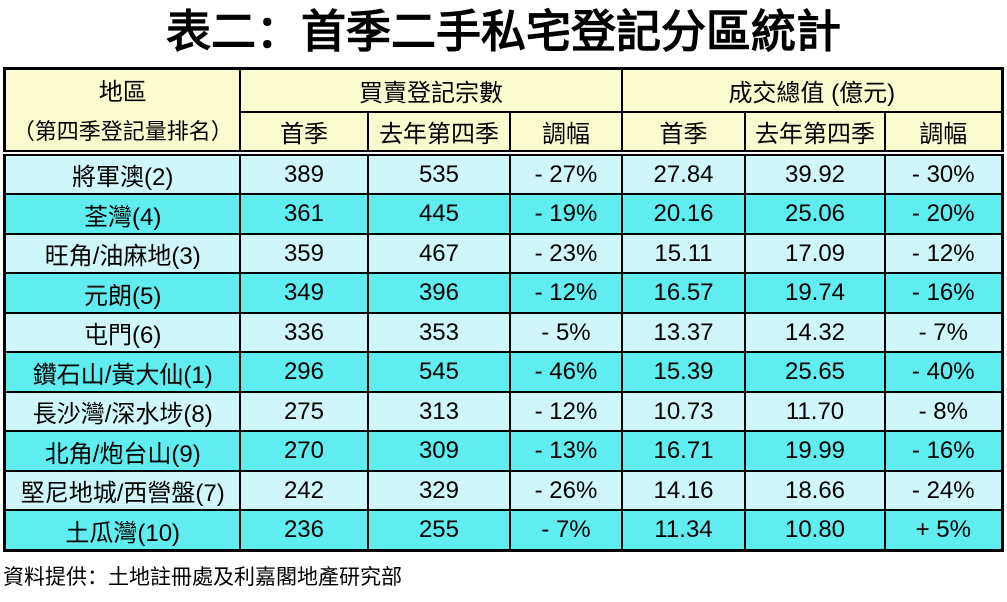 This screenshot has height=602, width=1007. What do you see at coordinates (815, 293) in the screenshot?
I see `value-prev-q4-cell: 19.74` at bounding box center [815, 293].